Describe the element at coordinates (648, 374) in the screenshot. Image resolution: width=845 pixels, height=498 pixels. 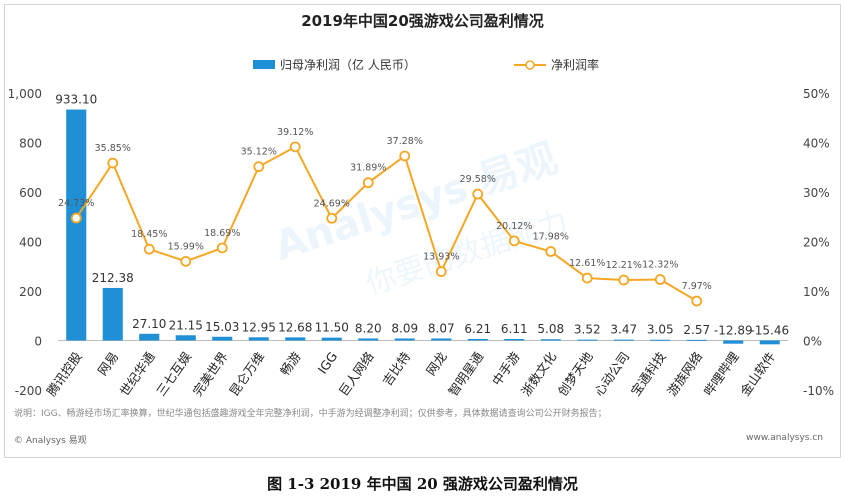
I see `x-category-label: 宝通科技` at that location.